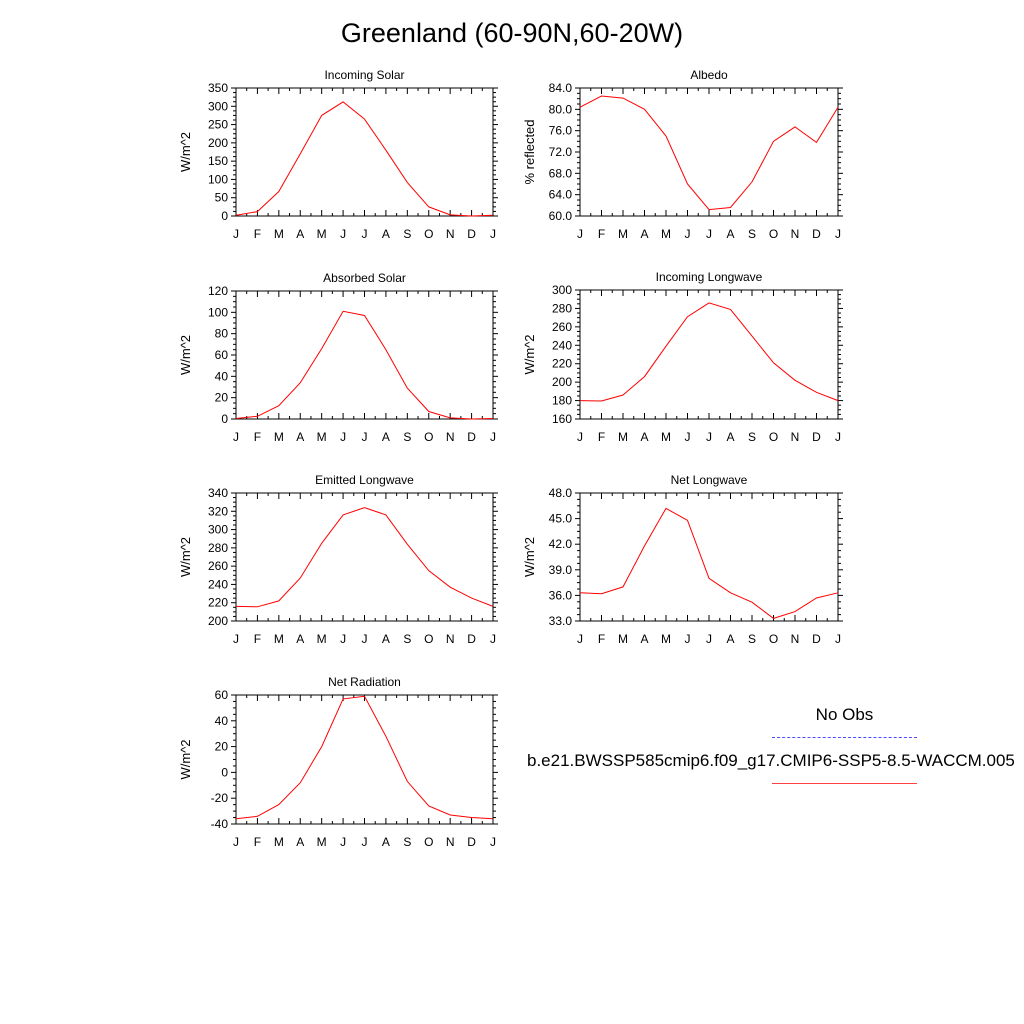 This screenshot has height=1024, width=1024. Describe the element at coordinates (709, 277) in the screenshot. I see `panel-title: Incoming Longwave` at that location.